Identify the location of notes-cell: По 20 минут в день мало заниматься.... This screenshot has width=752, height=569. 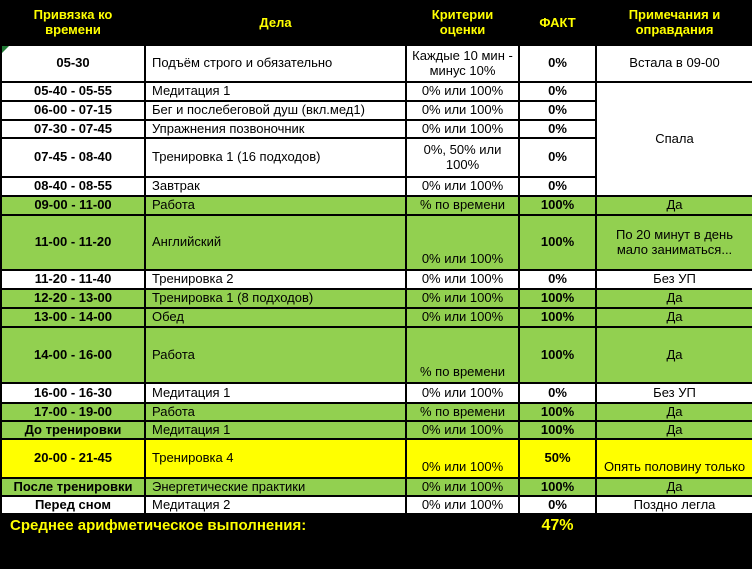
(673, 242).